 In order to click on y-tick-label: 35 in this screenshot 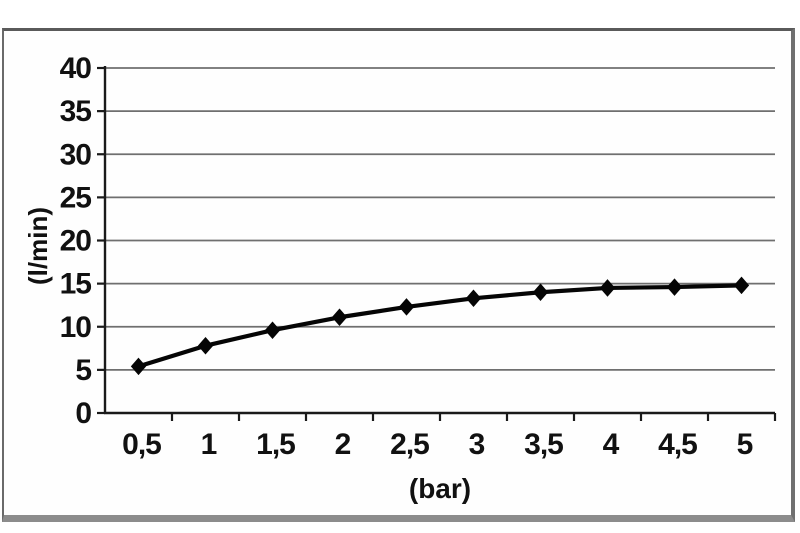, I will do `click(76, 111)`.